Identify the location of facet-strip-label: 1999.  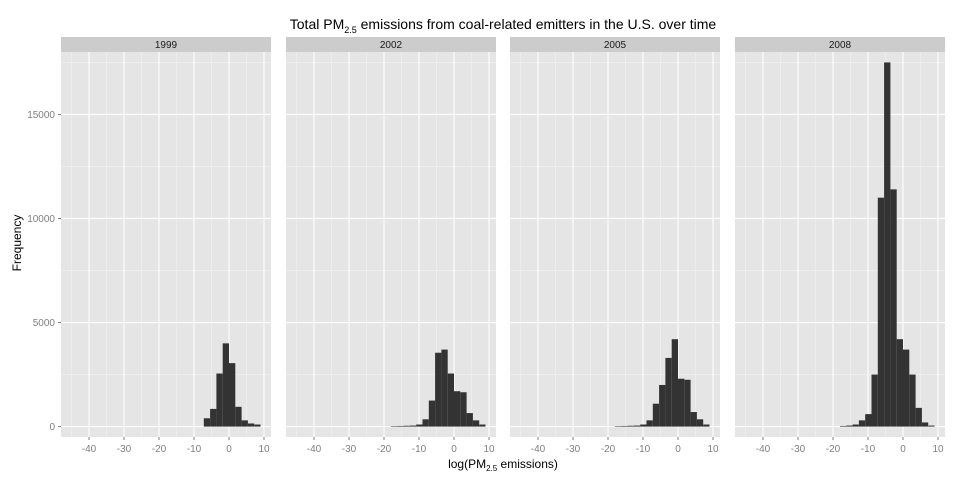
(166, 45).